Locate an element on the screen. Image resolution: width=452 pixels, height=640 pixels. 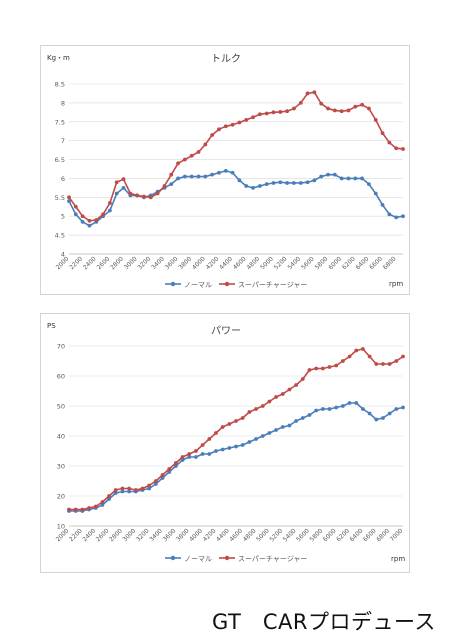
torque-xlabel: rpm is located at coordinates (396, 284).